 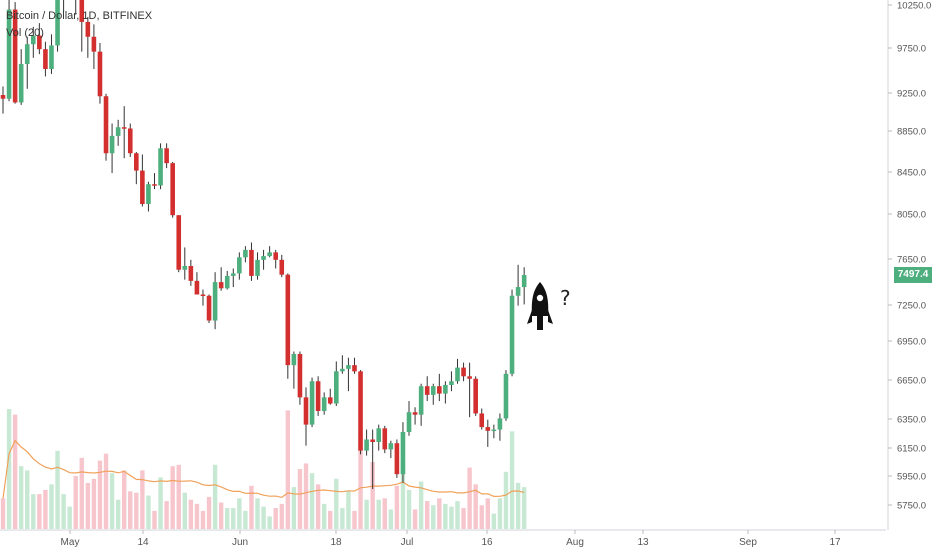 I want to click on price-tick-label: 6650.0, so click(x=911, y=381).